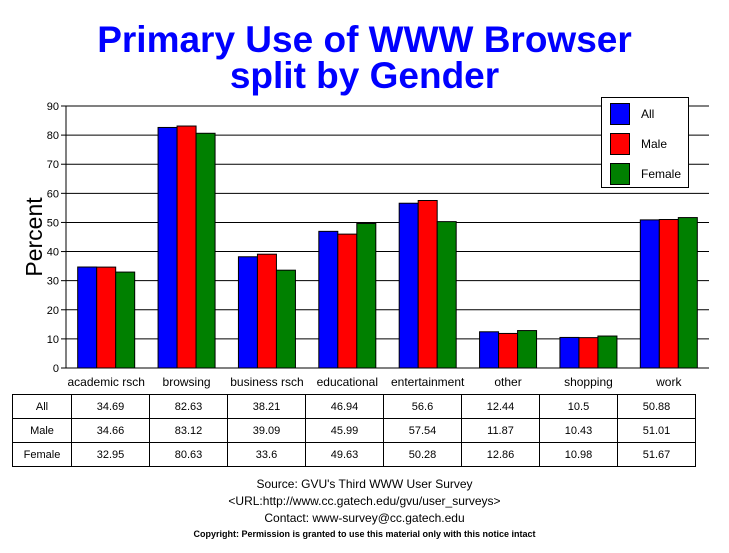 Image resolution: width=729 pixels, height=553 pixels. What do you see at coordinates (53, 311) in the screenshot?
I see `y-tick-label: 20` at bounding box center [53, 311].